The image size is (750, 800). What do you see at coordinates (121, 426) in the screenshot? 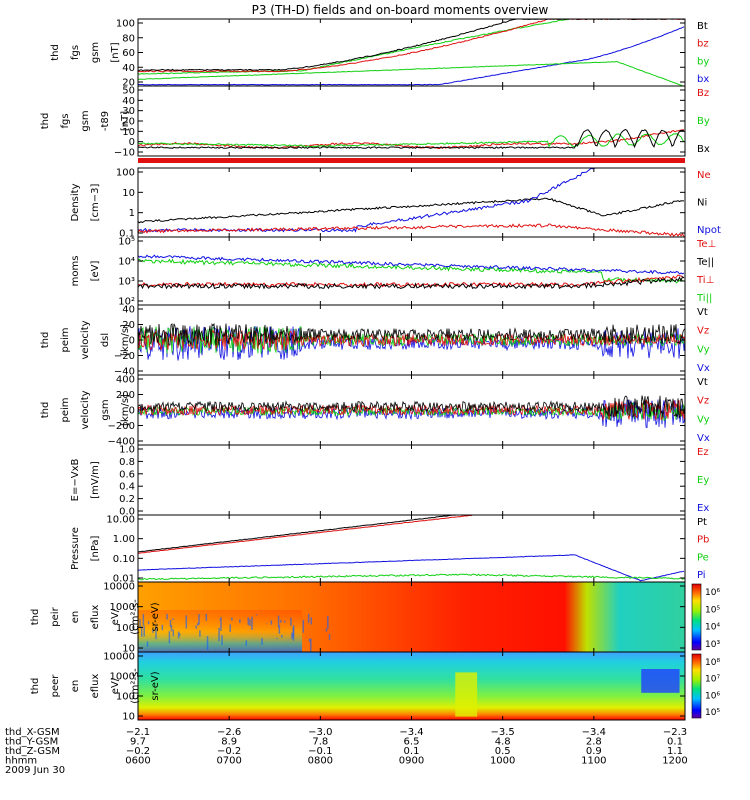
I see `y-tick-label: −200` at bounding box center [121, 426].